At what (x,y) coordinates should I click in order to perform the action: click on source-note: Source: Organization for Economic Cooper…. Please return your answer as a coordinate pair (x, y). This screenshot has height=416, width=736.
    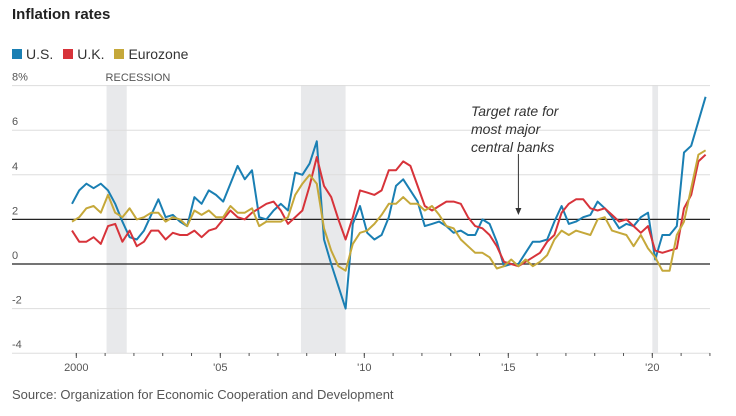
    Looking at the image, I should click on (203, 394).